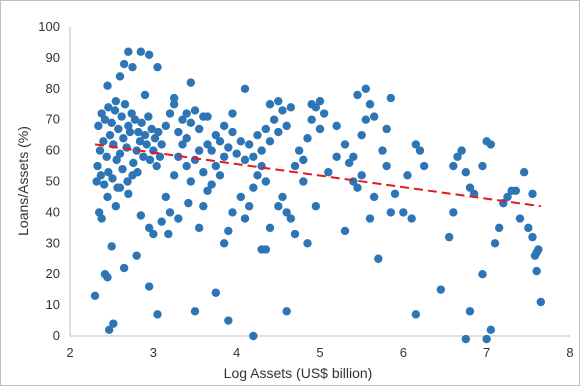  What do you see at coordinates (153, 352) in the screenshot?
I see `x-tick-label: 3` at bounding box center [153, 352].